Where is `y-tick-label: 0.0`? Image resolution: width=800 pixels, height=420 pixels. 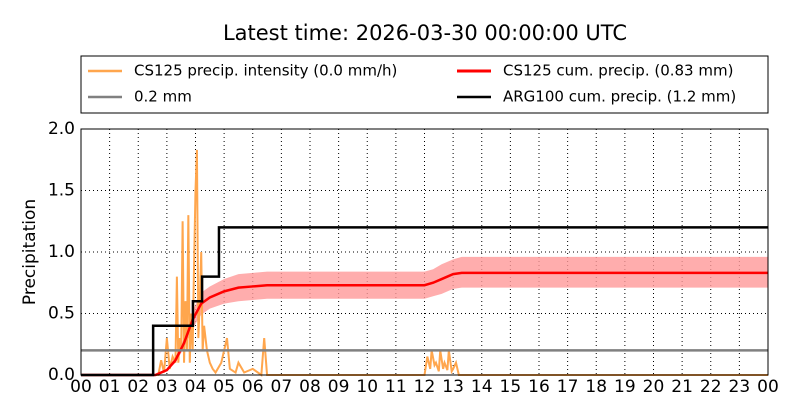
y-tick-label: 0.0 is located at coordinates (61, 375).